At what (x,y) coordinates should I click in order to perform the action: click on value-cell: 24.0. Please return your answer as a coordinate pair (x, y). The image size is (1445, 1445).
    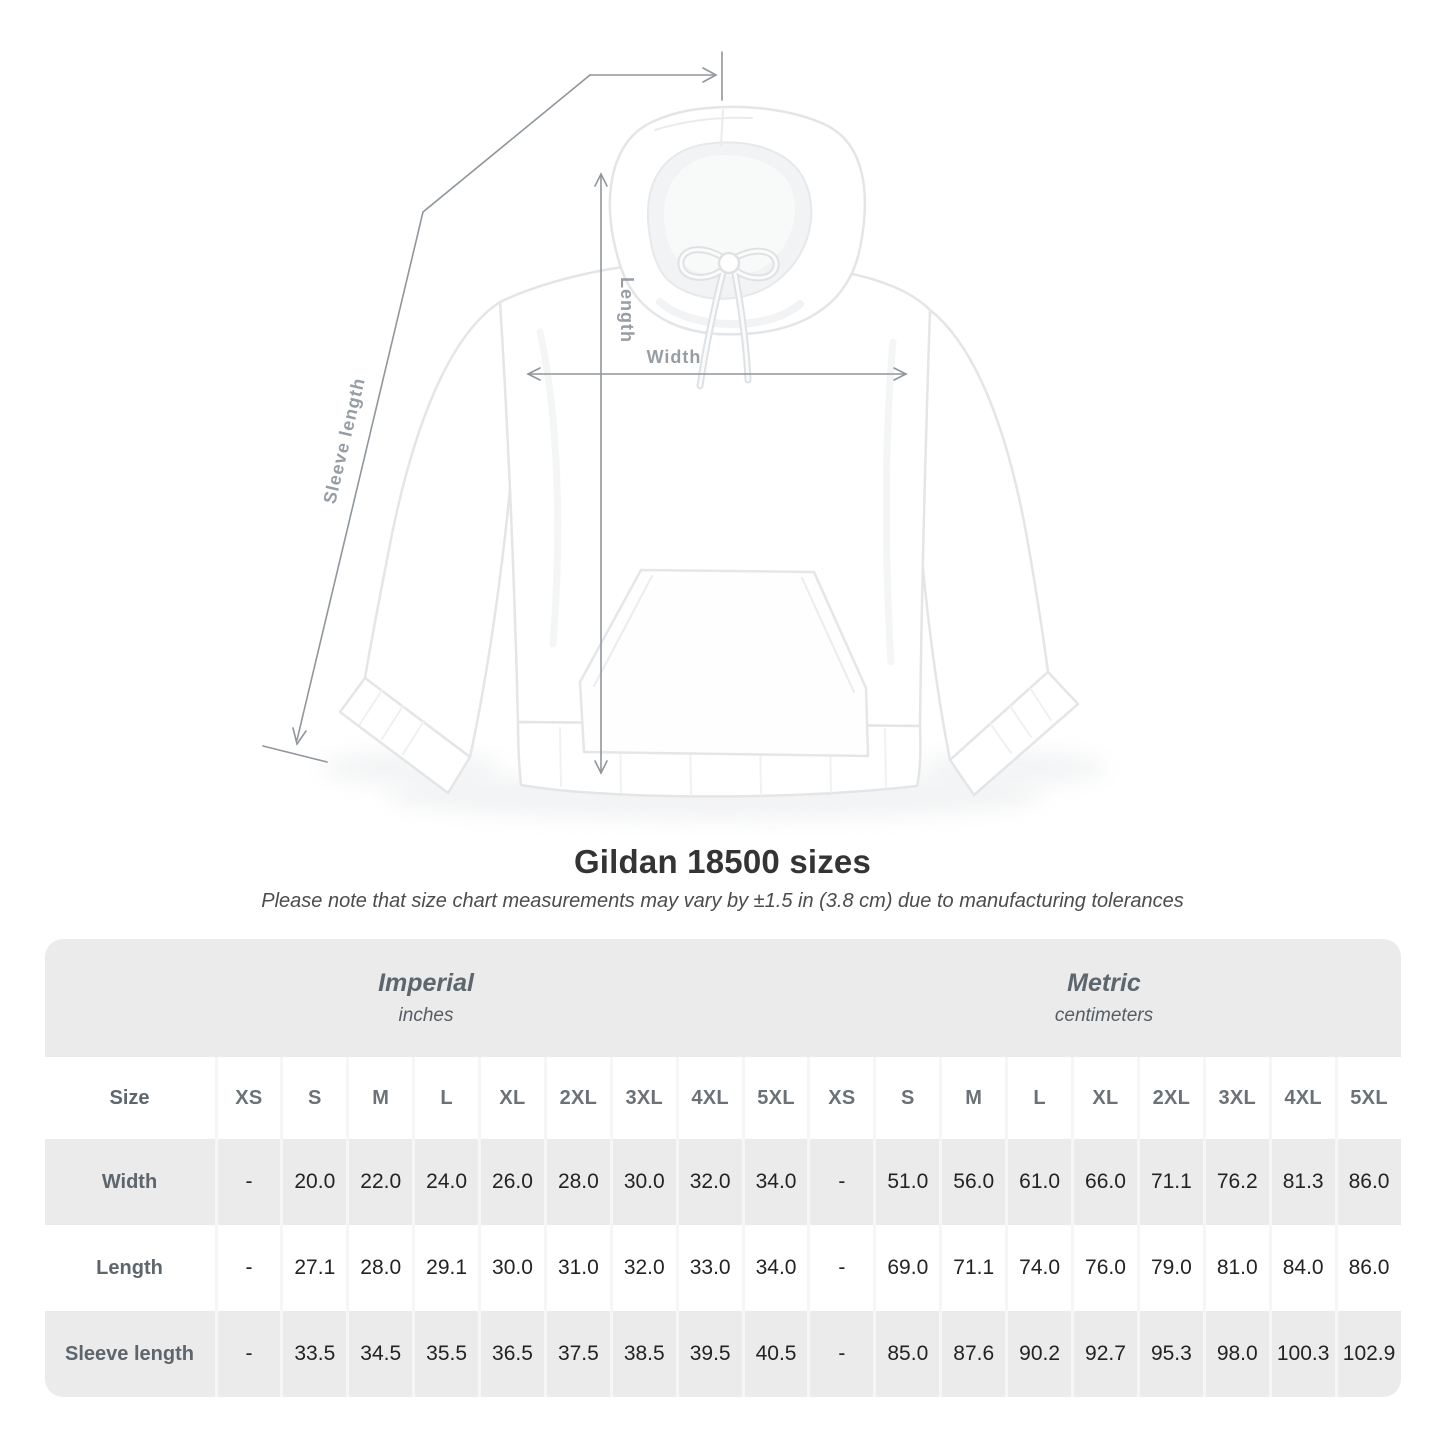
    Looking at the image, I should click on (445, 1182).